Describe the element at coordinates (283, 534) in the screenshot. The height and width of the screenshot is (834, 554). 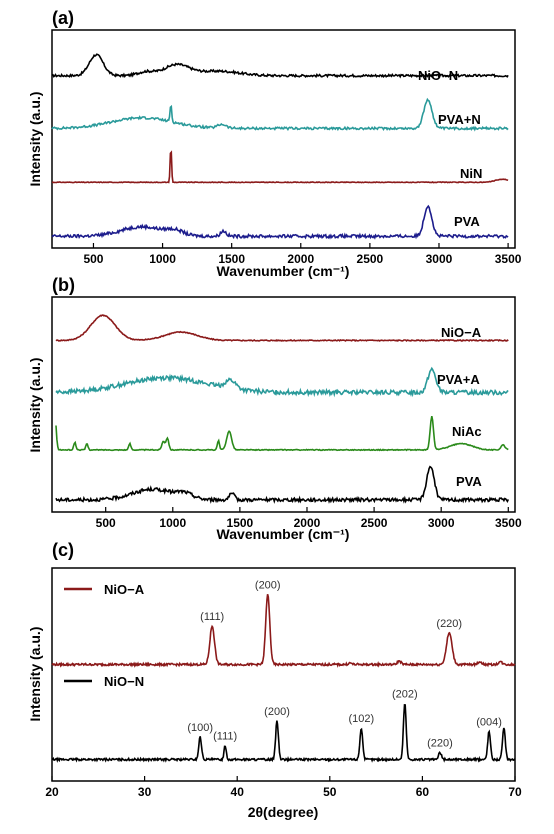
I see `panel-b-xlabel: Wavenumber (cm⁻¹)` at that location.